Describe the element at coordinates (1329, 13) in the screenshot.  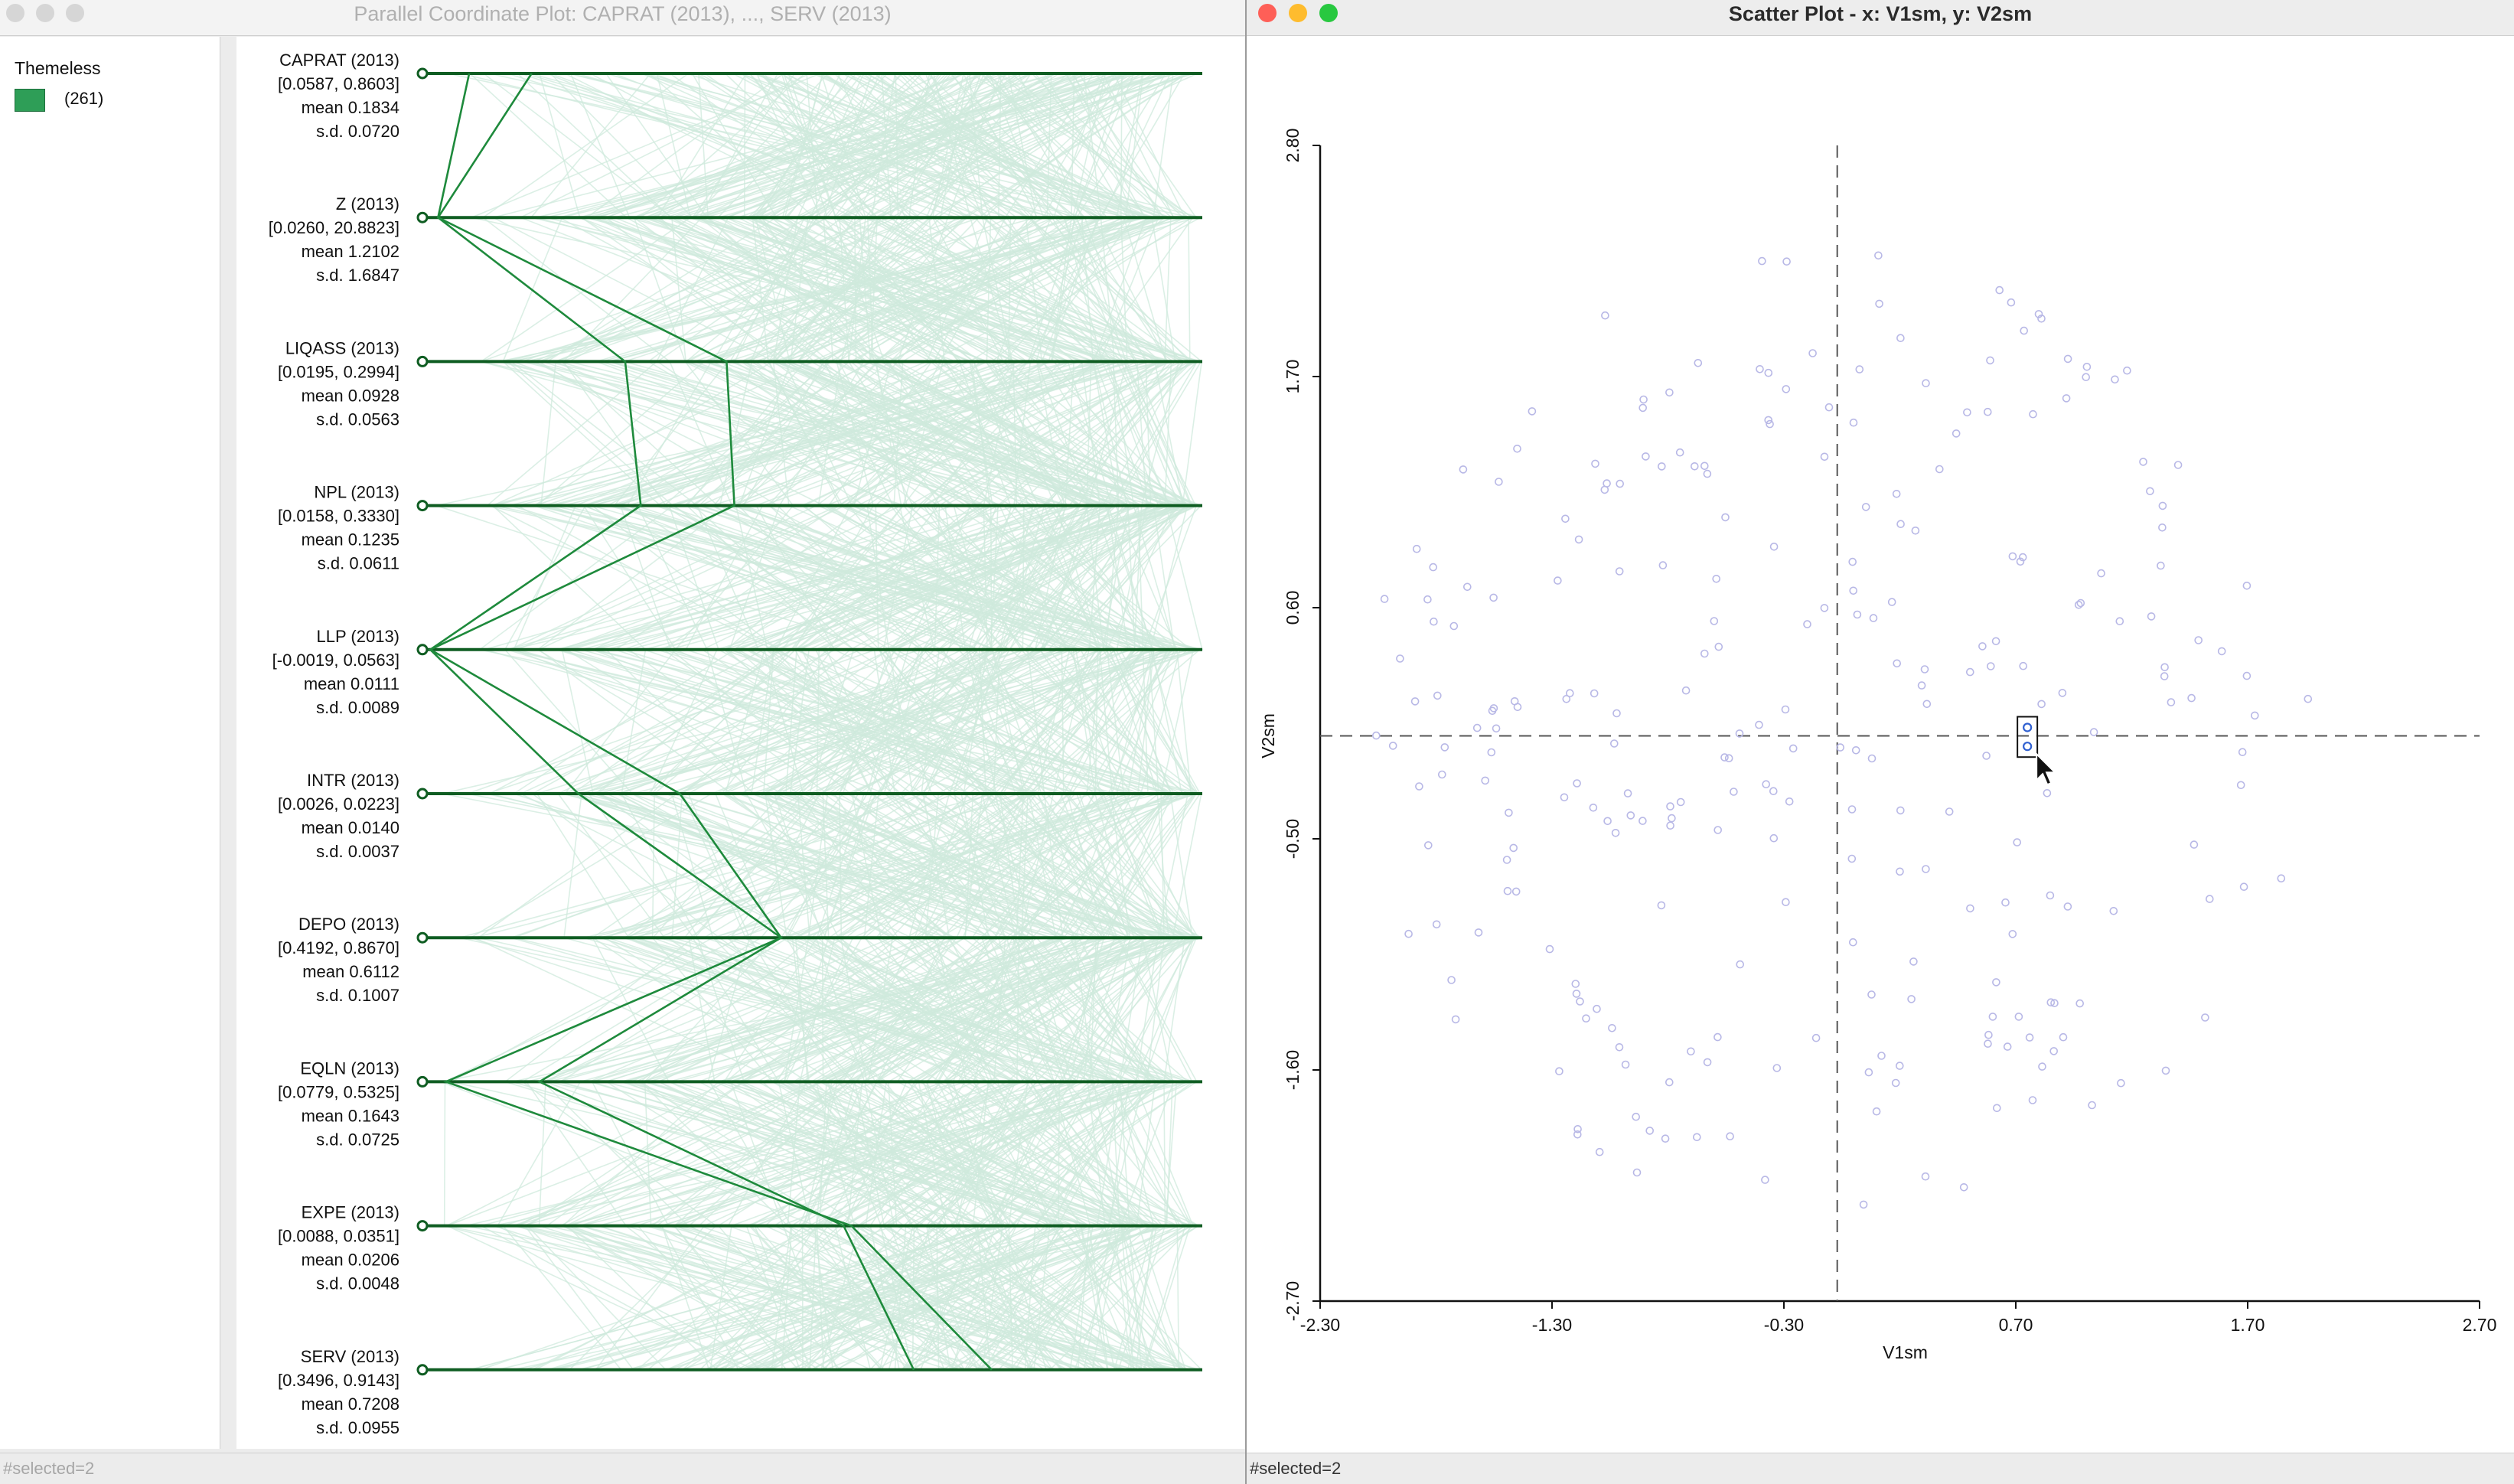
I see `zoom-button` at that location.